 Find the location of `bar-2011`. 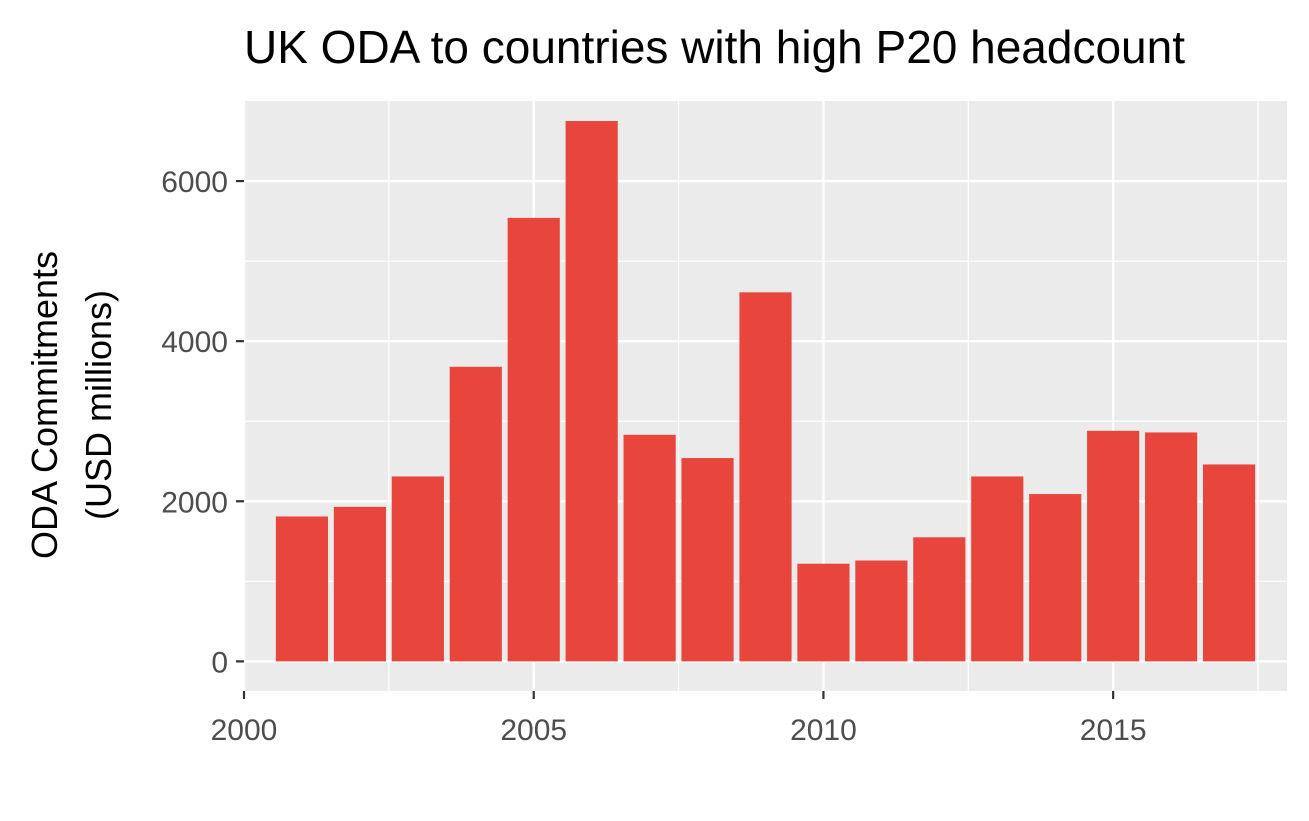

bar-2011 is located at coordinates (881, 611).